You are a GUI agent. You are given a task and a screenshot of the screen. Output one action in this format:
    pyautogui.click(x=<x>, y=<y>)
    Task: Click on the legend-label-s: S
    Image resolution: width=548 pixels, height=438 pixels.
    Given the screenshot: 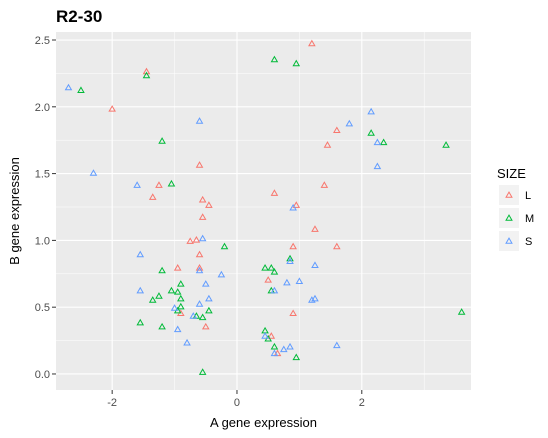 What is the action you would take?
    pyautogui.click(x=528, y=242)
    